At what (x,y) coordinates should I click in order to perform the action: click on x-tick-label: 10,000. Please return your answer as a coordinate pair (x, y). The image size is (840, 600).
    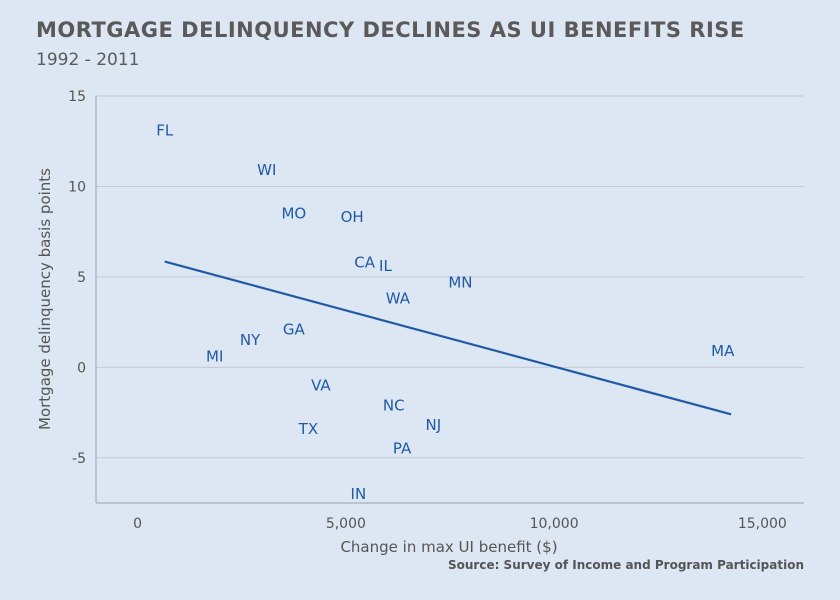
    Looking at the image, I should click on (554, 524).